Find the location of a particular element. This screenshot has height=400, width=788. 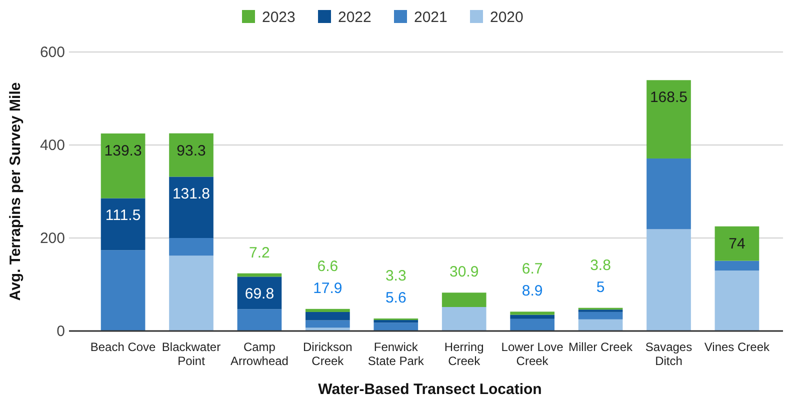

data-label: 3.8 is located at coordinates (600, 265).